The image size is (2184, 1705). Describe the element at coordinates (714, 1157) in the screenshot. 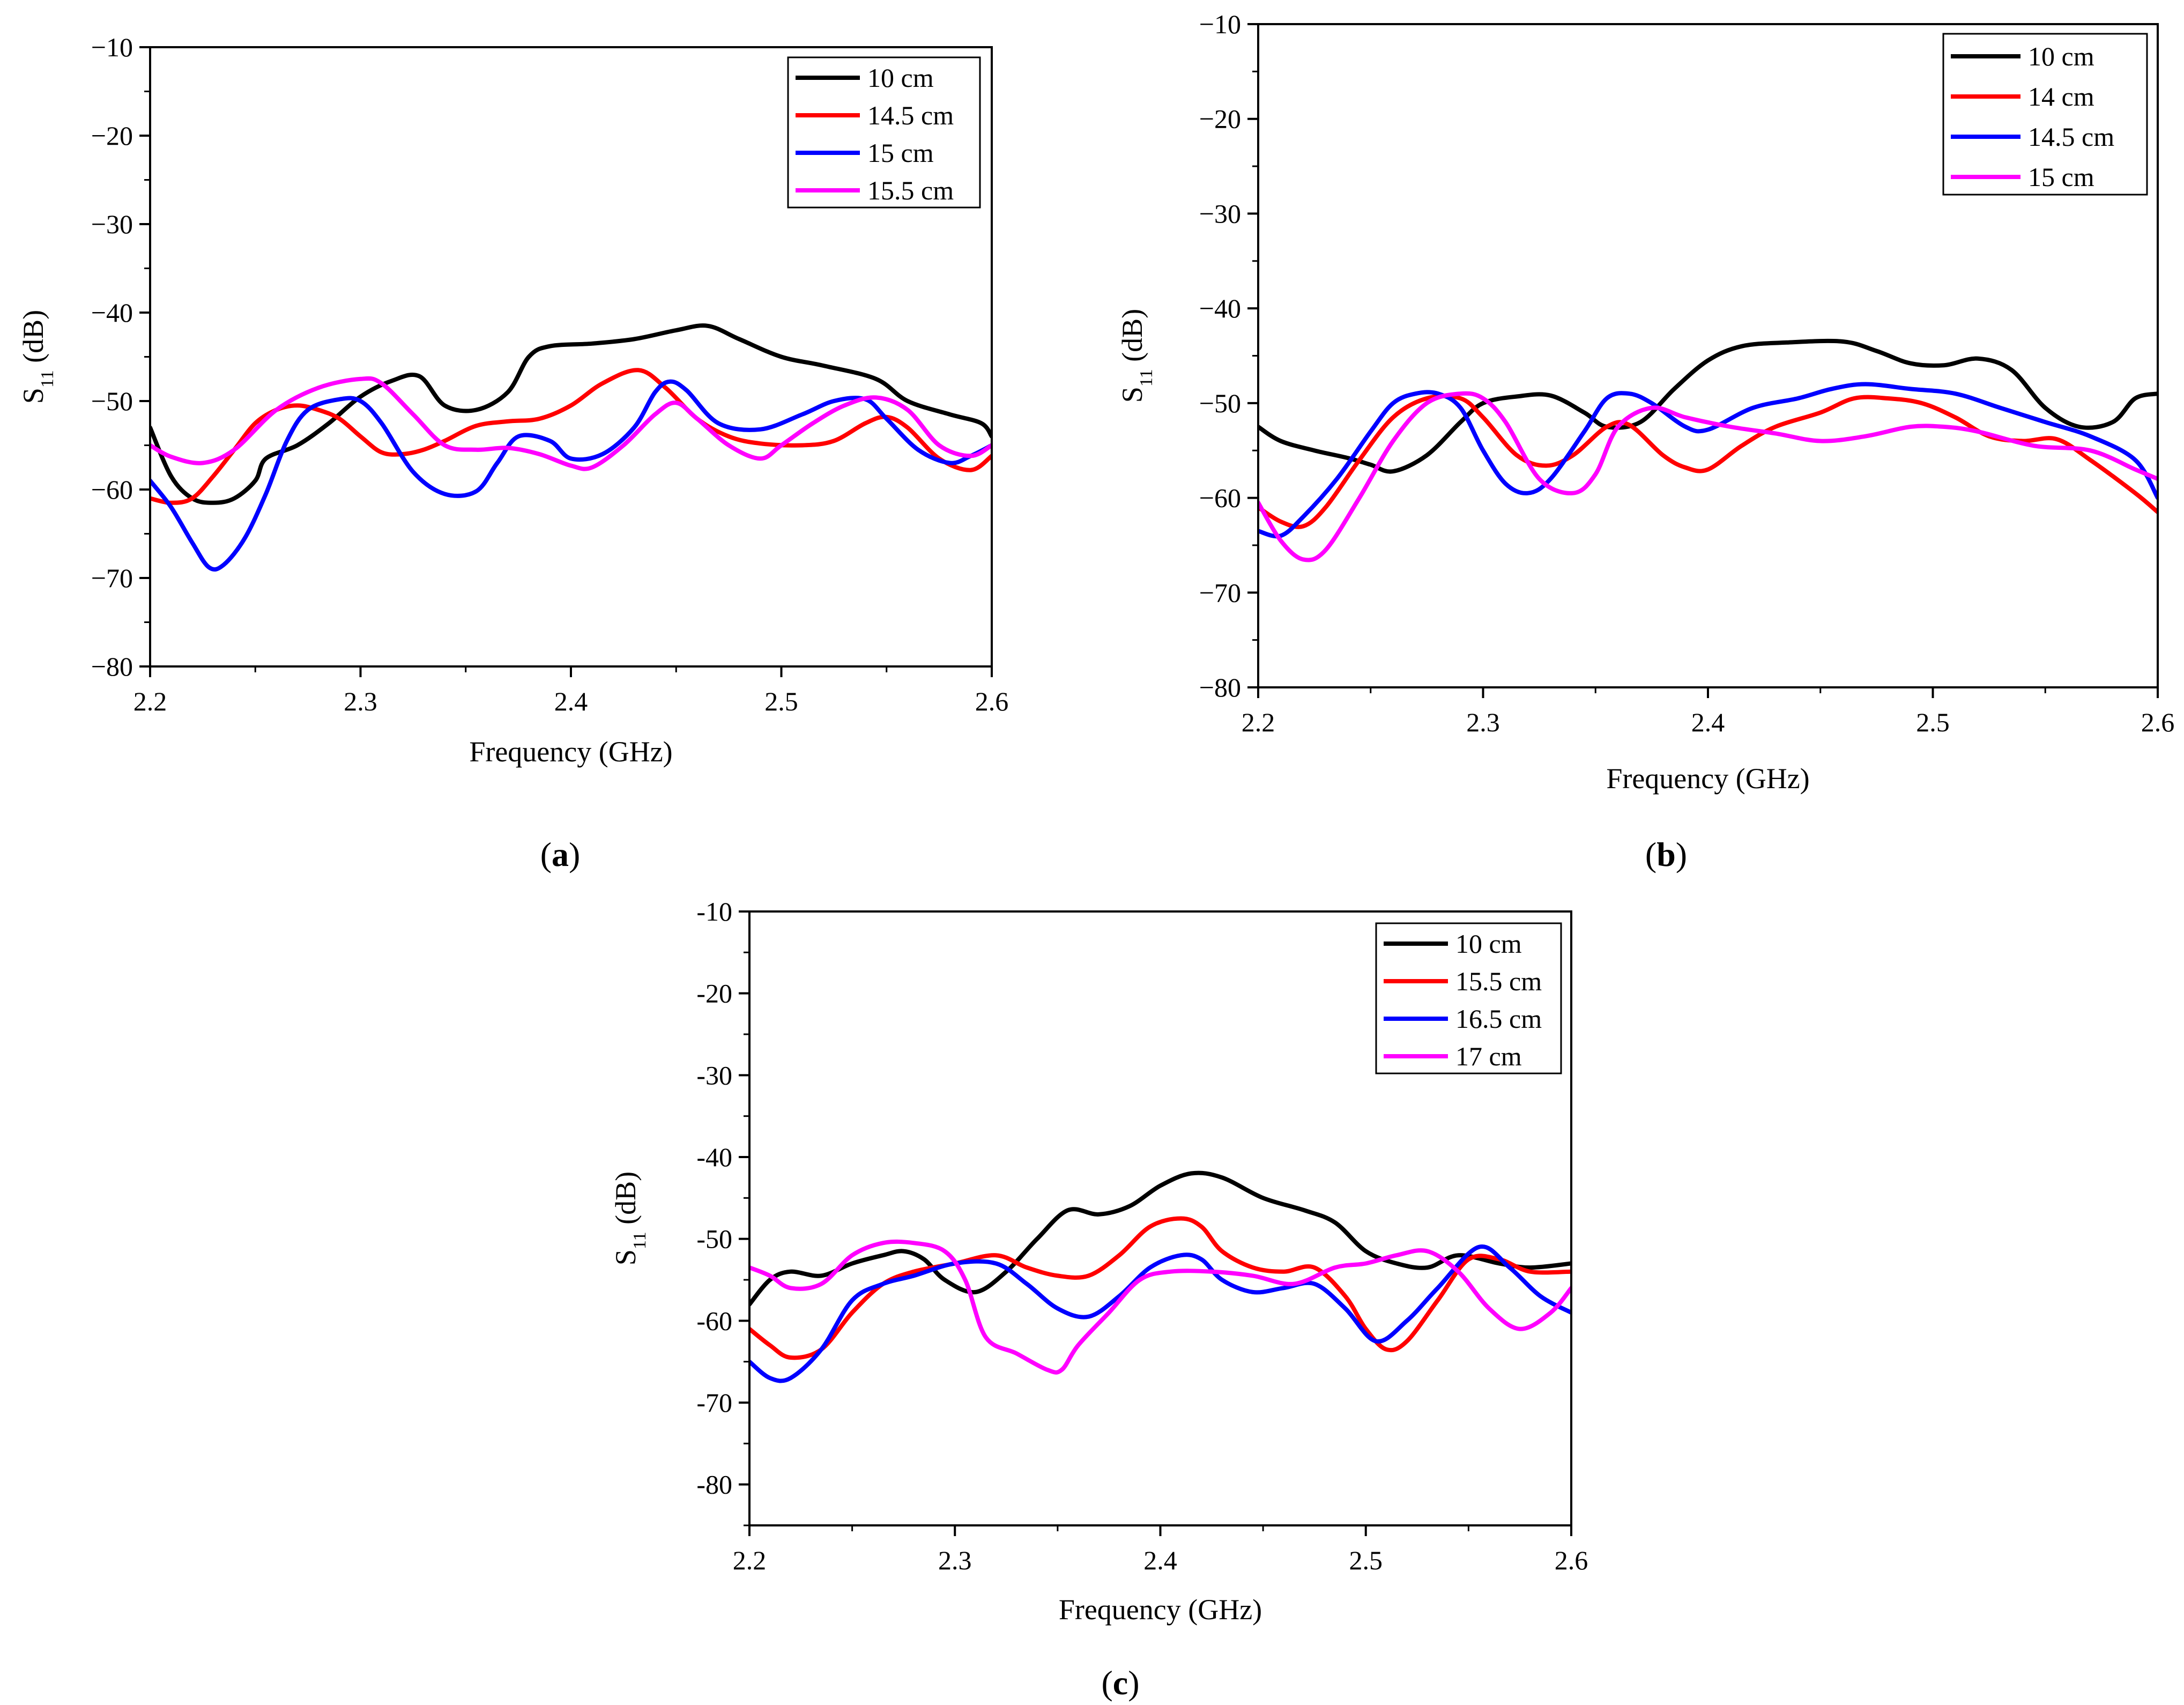

I see `y-tick-label: -40` at that location.